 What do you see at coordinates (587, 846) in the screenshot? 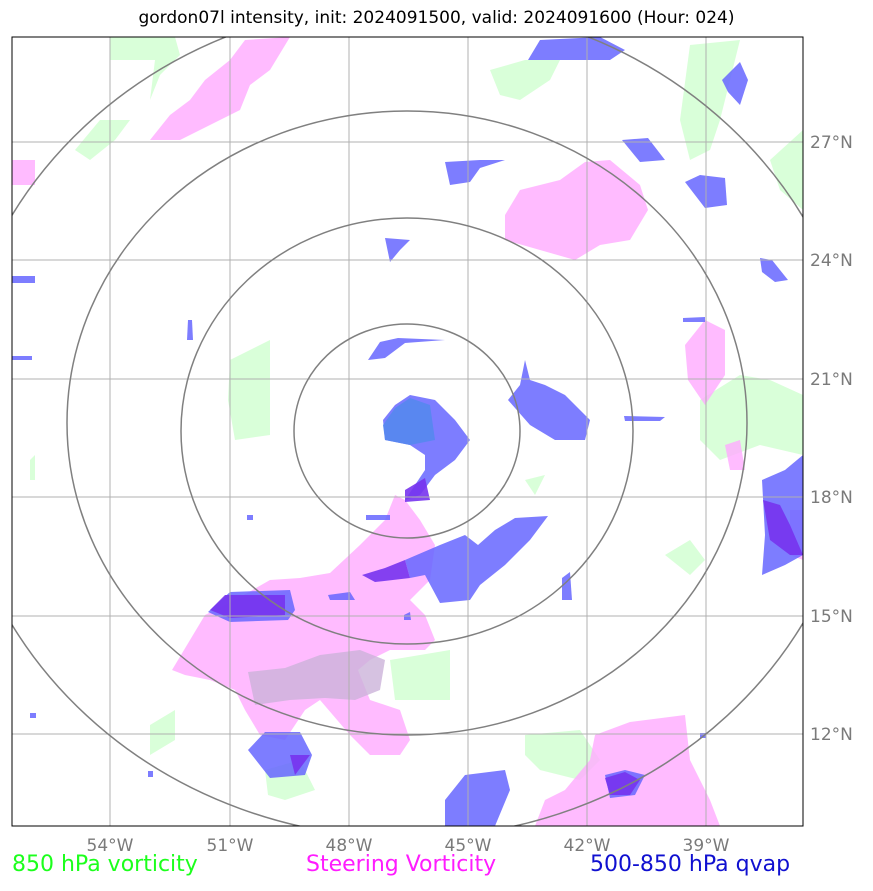
I see `lon-tick-label: 42°W` at bounding box center [587, 846].